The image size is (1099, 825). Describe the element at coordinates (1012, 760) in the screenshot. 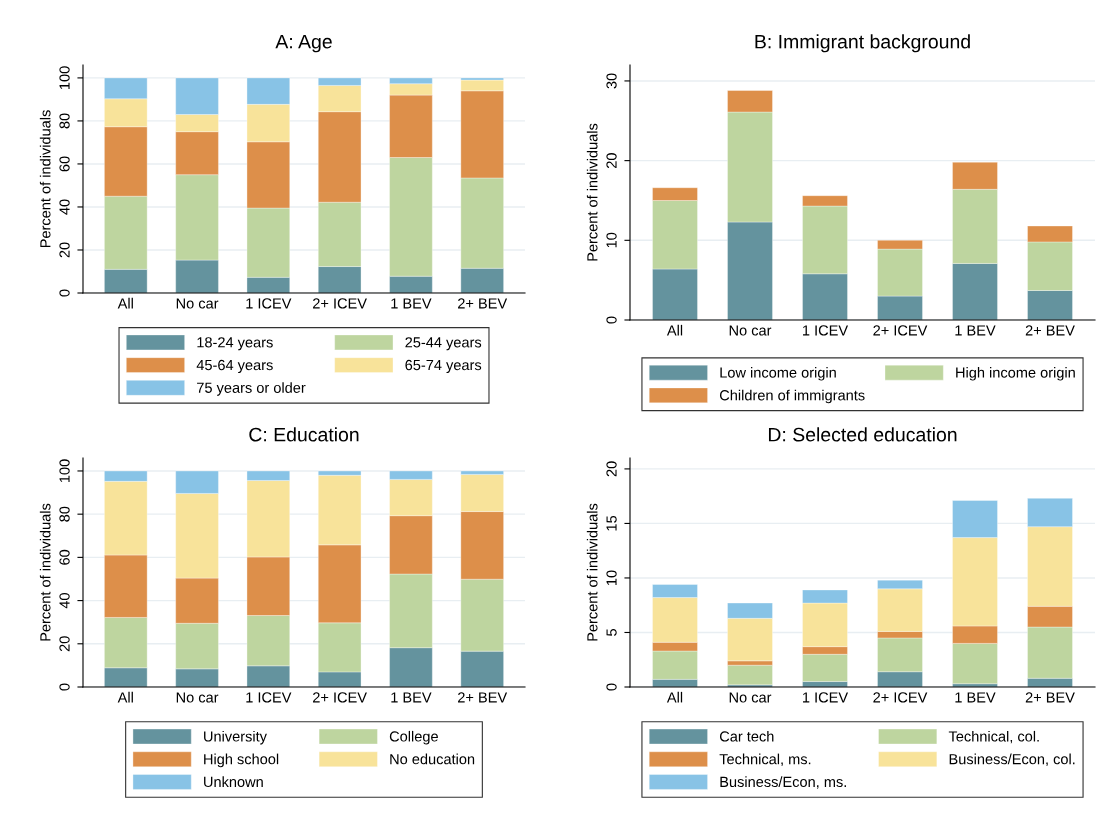

I see `legend-label: Business/Econ, col.` at that location.